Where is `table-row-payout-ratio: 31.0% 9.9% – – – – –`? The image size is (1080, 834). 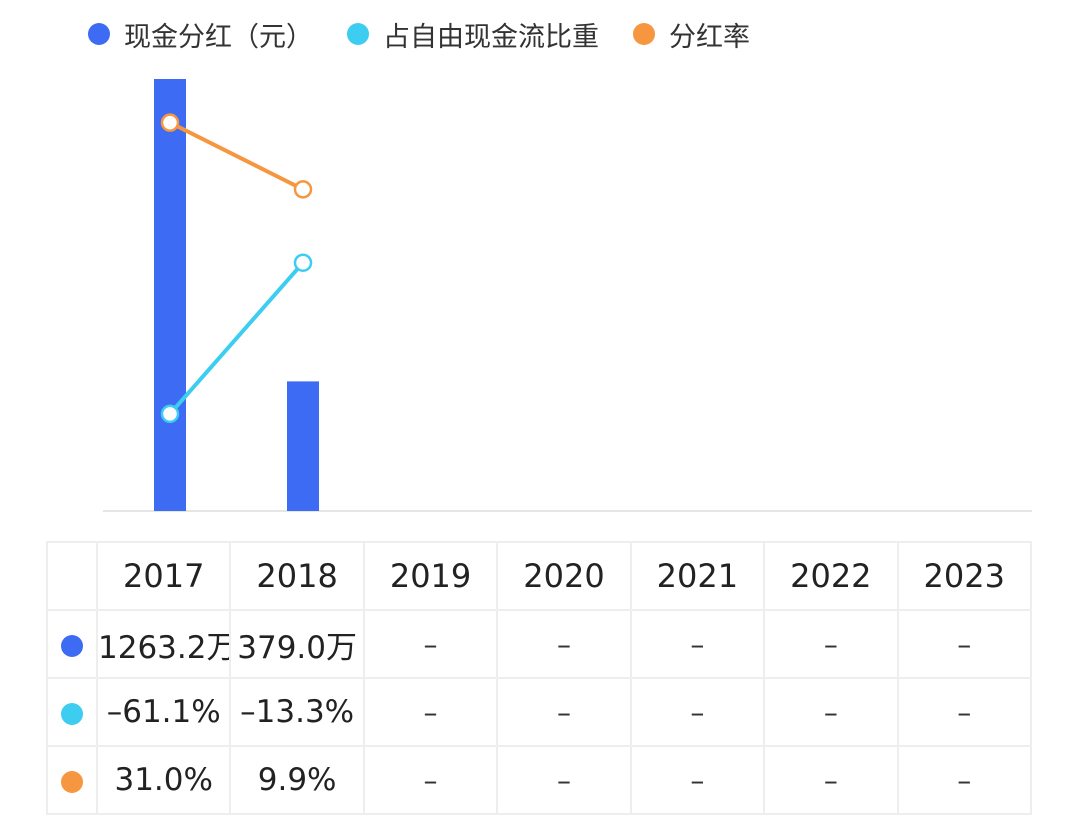
table-row-payout-ratio: 31.0% 9.9% – – – – – is located at coordinates (539, 780).